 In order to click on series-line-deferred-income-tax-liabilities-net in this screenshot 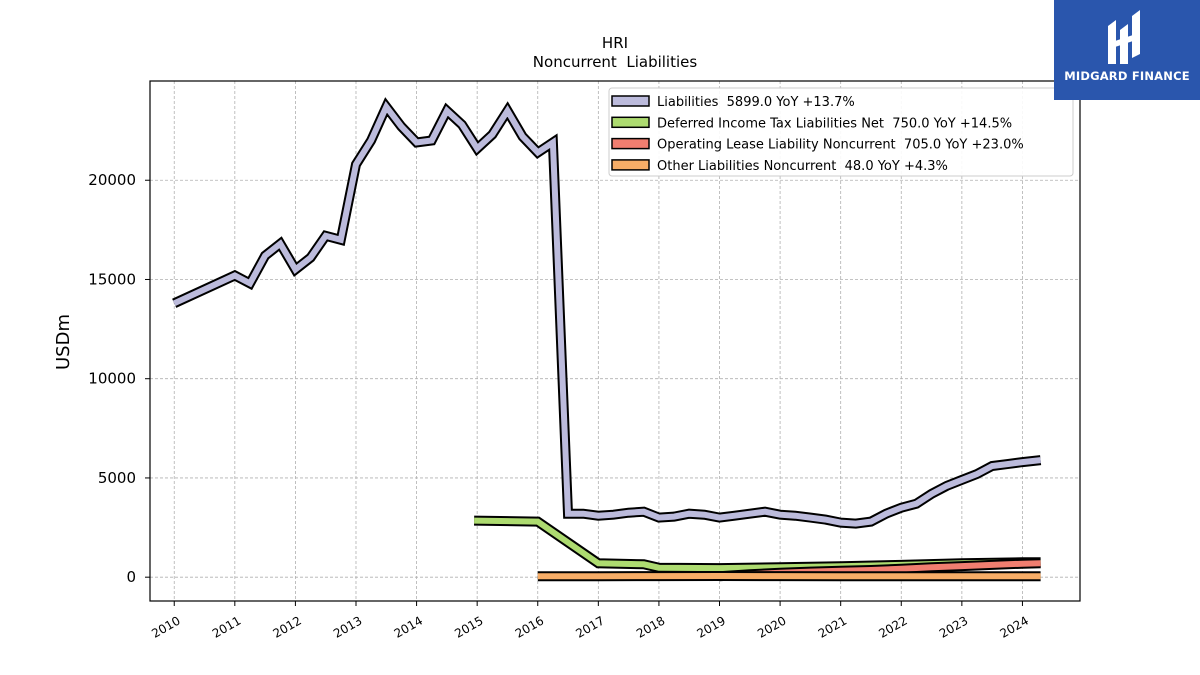, I will do `click(757, 544)`.